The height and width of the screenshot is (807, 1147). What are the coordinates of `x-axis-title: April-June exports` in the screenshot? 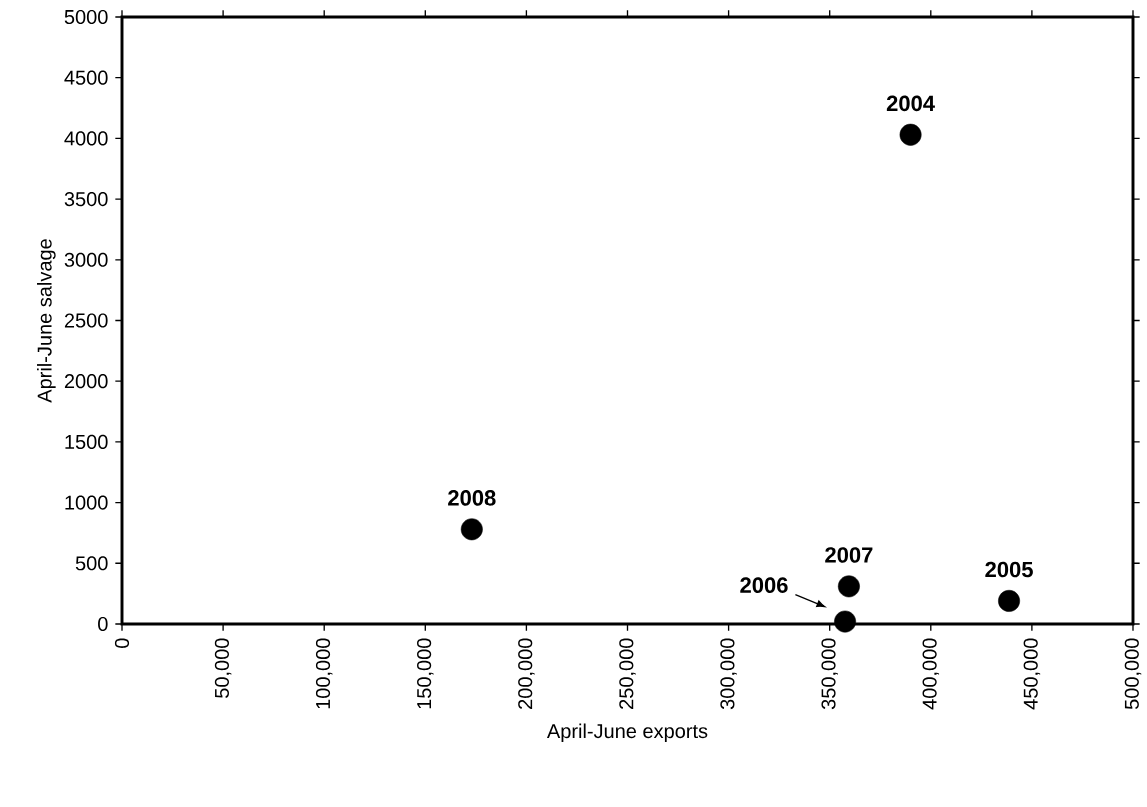 It's located at (627, 733).